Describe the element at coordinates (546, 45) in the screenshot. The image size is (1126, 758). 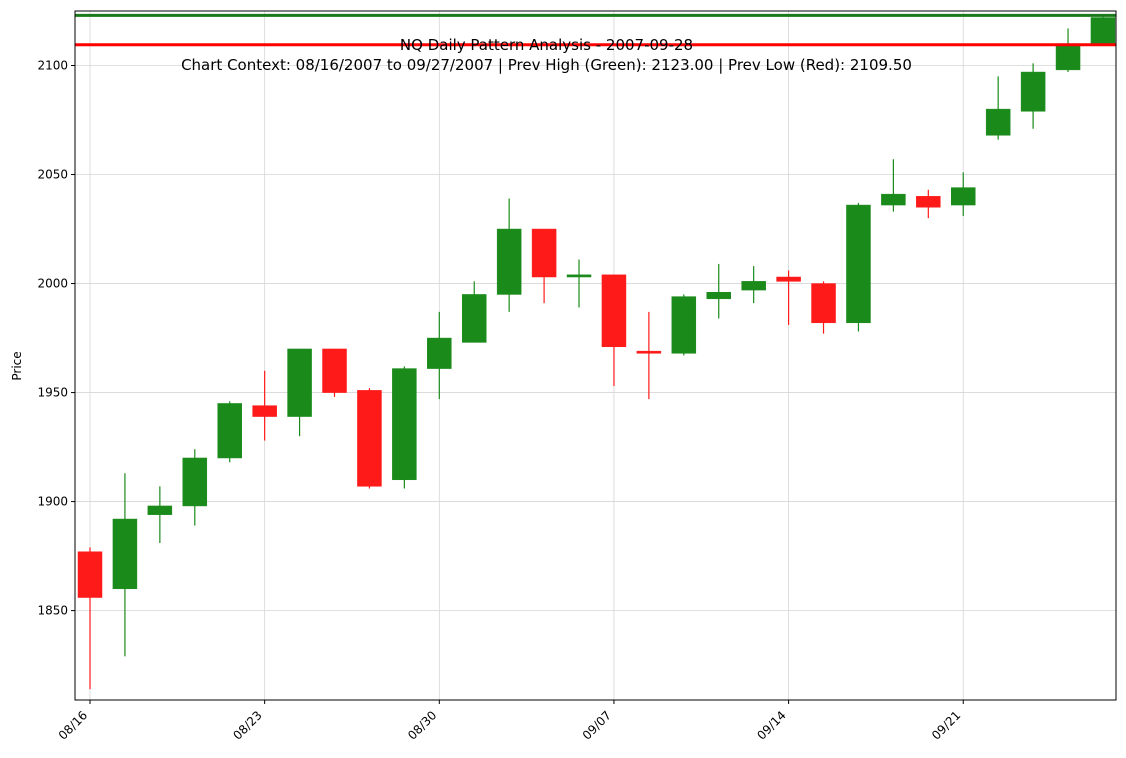
I see `chart-title: NQ Daily Pattern Analysis - 2007-09-28` at that location.